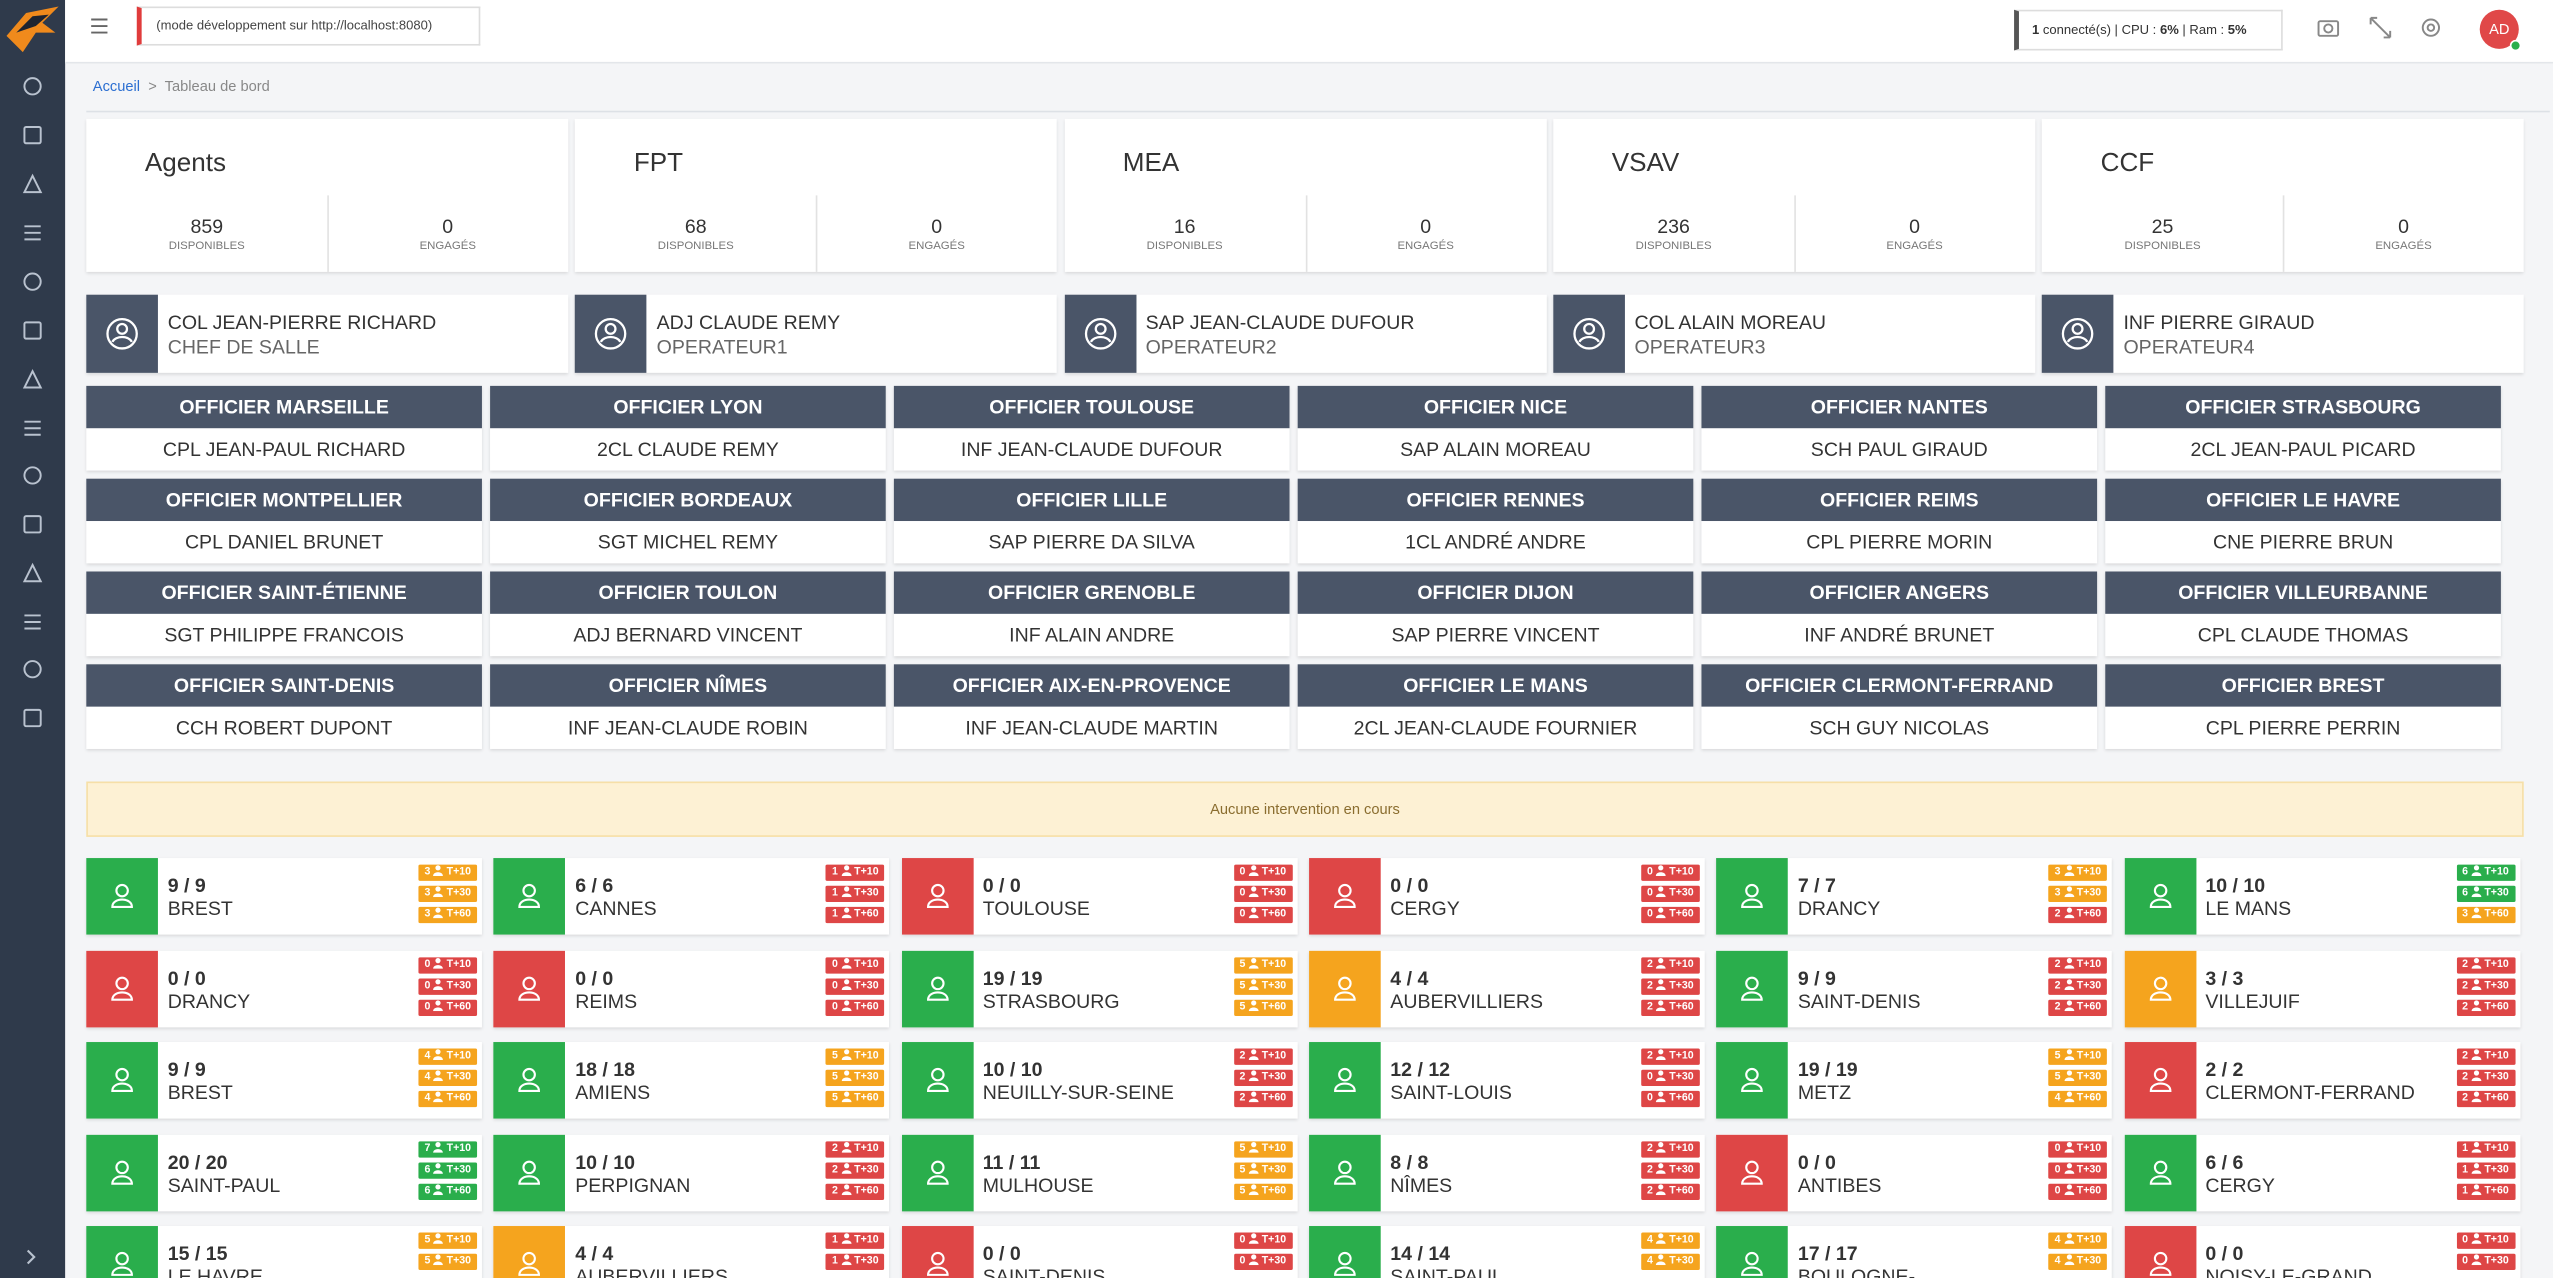 The height and width of the screenshot is (1278, 2553). I want to click on officer-title: OFFICIER CLERMONT-FERRAND, so click(1899, 685).